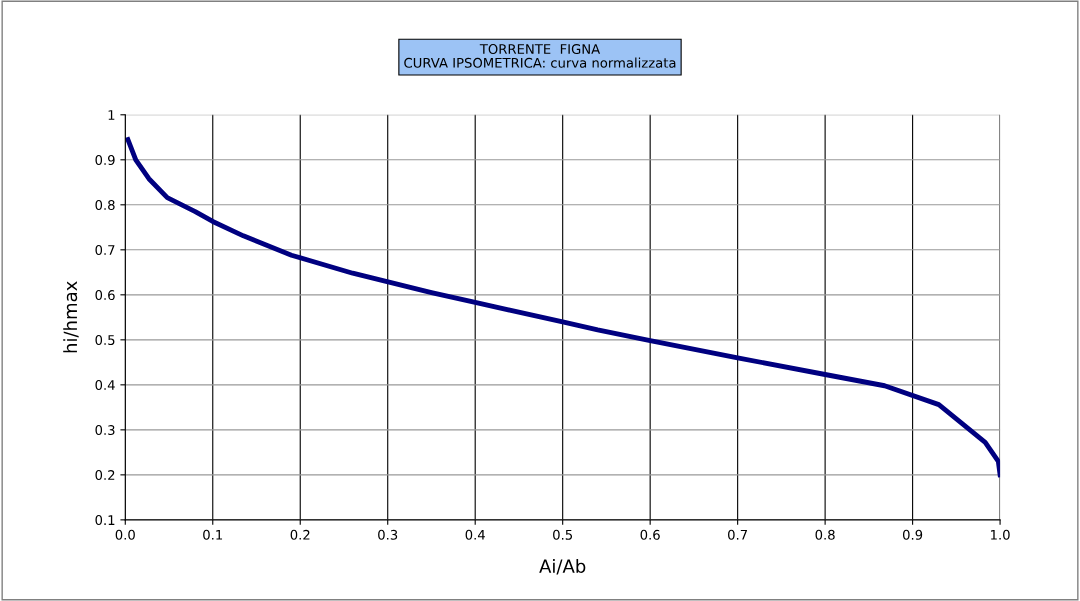 The image size is (1080, 601). Describe the element at coordinates (475, 534) in the screenshot. I see `x-tick-label: 0.4` at that location.